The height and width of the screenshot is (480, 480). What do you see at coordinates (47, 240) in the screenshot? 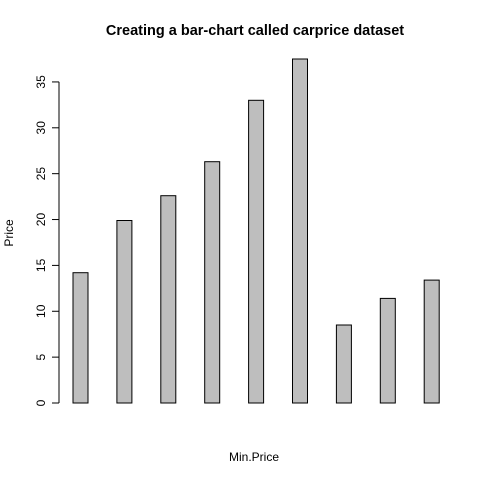
I see `y-axis: 0 5 10 15 20 25 30 35` at bounding box center [47, 240].